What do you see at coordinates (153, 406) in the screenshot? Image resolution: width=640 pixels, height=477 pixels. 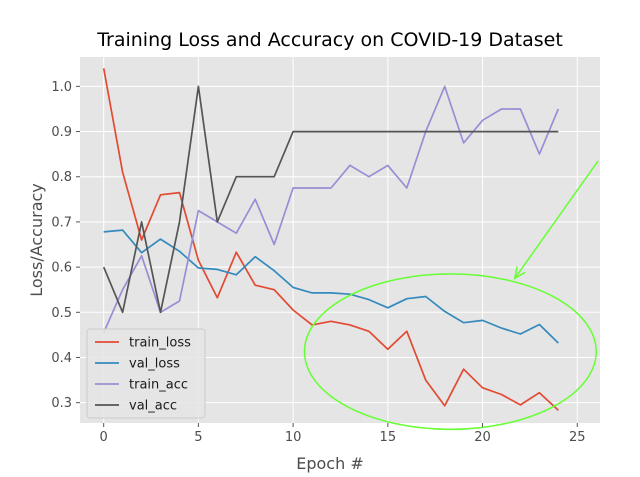 I see `legend-entry: val_acc` at bounding box center [153, 406].